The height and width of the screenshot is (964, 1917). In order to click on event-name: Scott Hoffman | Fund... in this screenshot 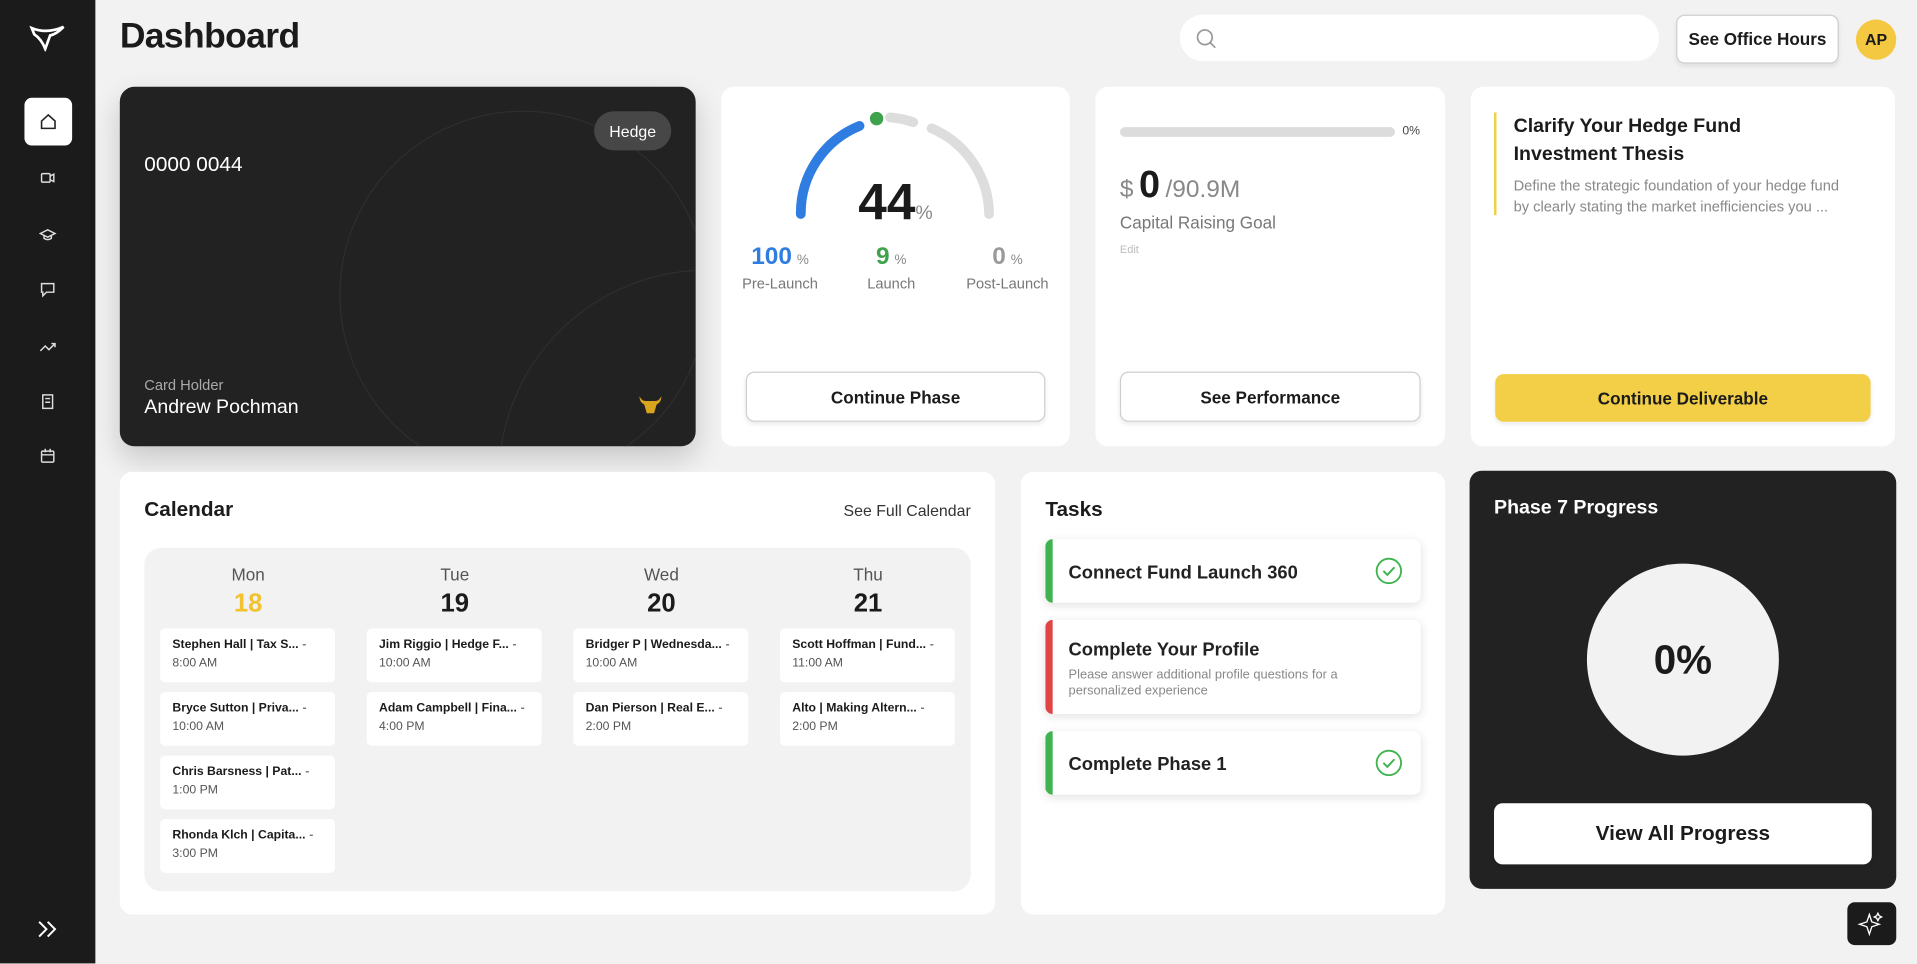, I will do `click(859, 645)`.